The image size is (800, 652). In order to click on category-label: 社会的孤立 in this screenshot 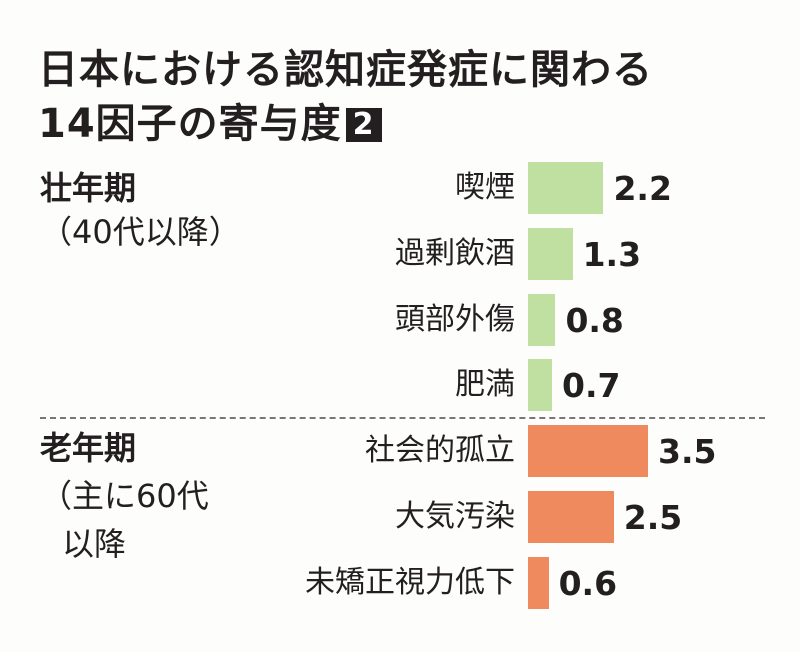, I will do `click(440, 450)`.